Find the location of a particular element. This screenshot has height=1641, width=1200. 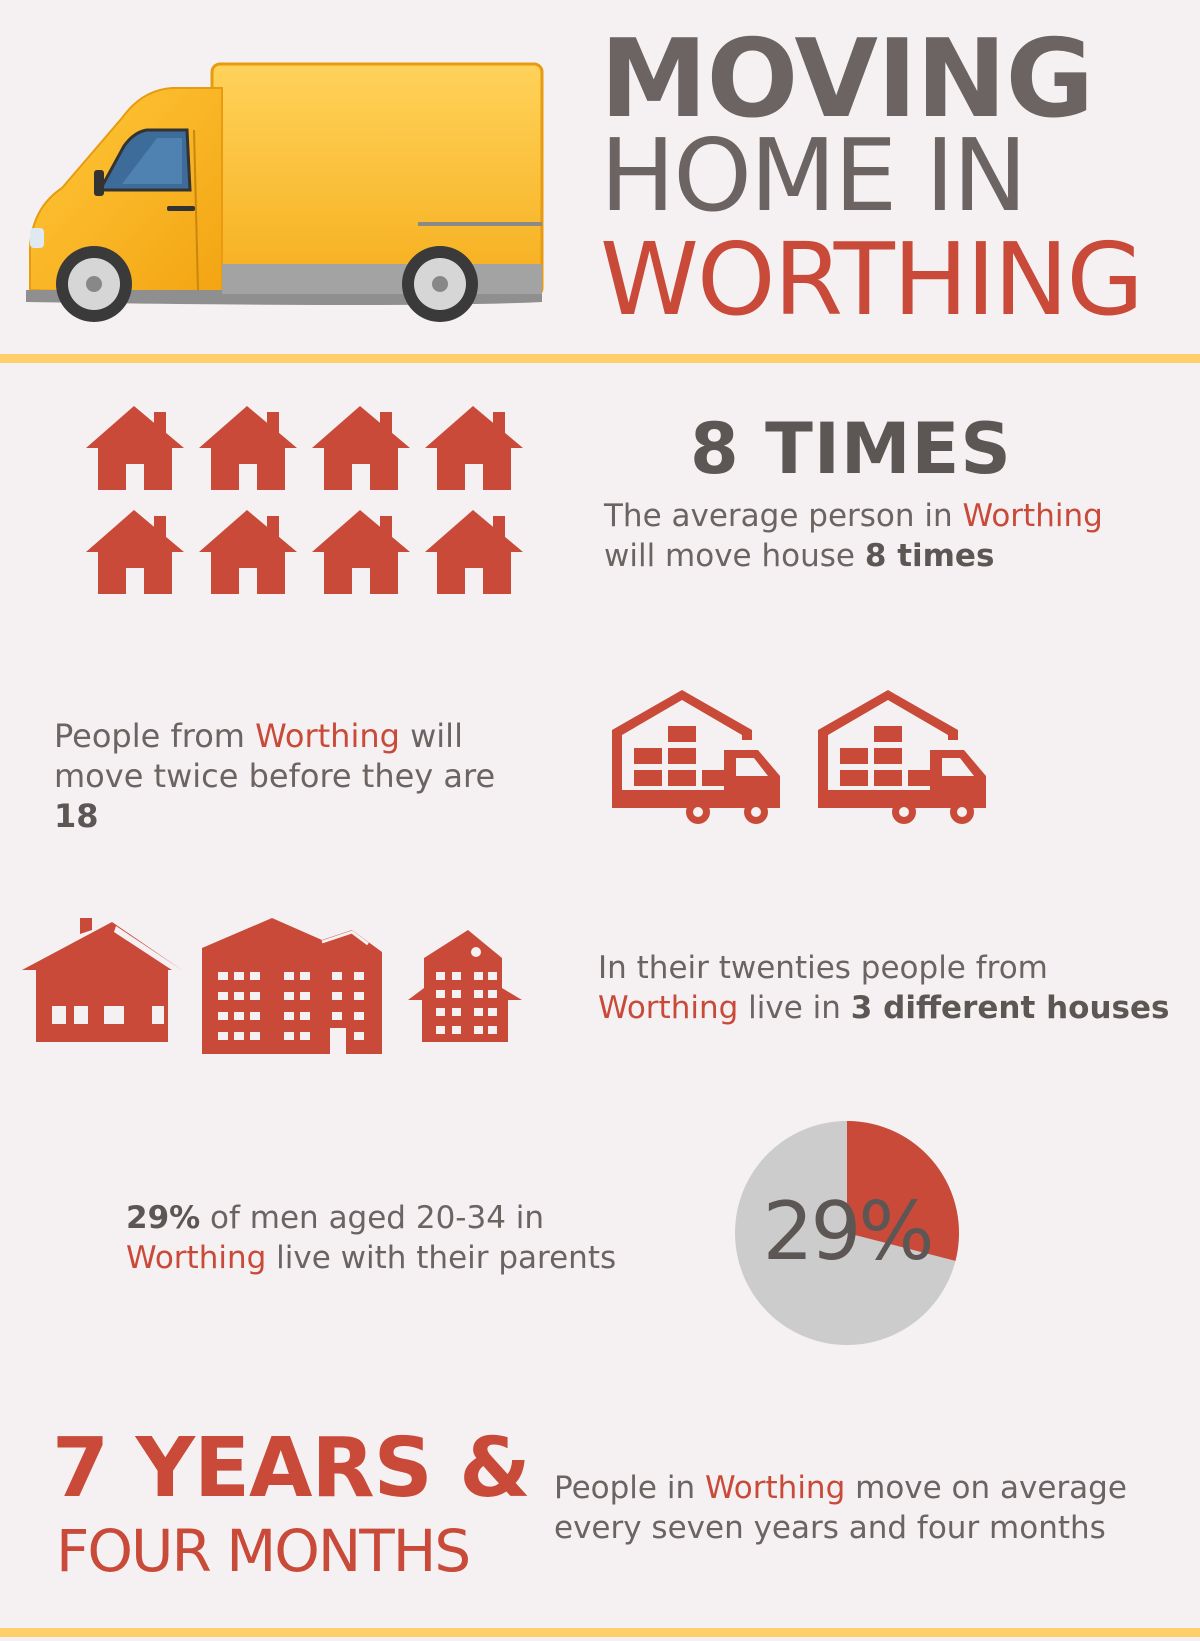

bold-value: 3 different houses is located at coordinates (1010, 1008).